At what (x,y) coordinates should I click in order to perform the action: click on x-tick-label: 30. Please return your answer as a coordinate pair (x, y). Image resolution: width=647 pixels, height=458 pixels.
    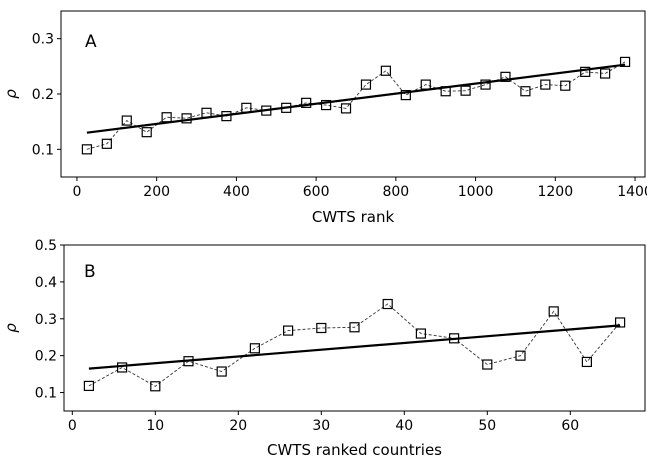
    Looking at the image, I should click on (321, 426).